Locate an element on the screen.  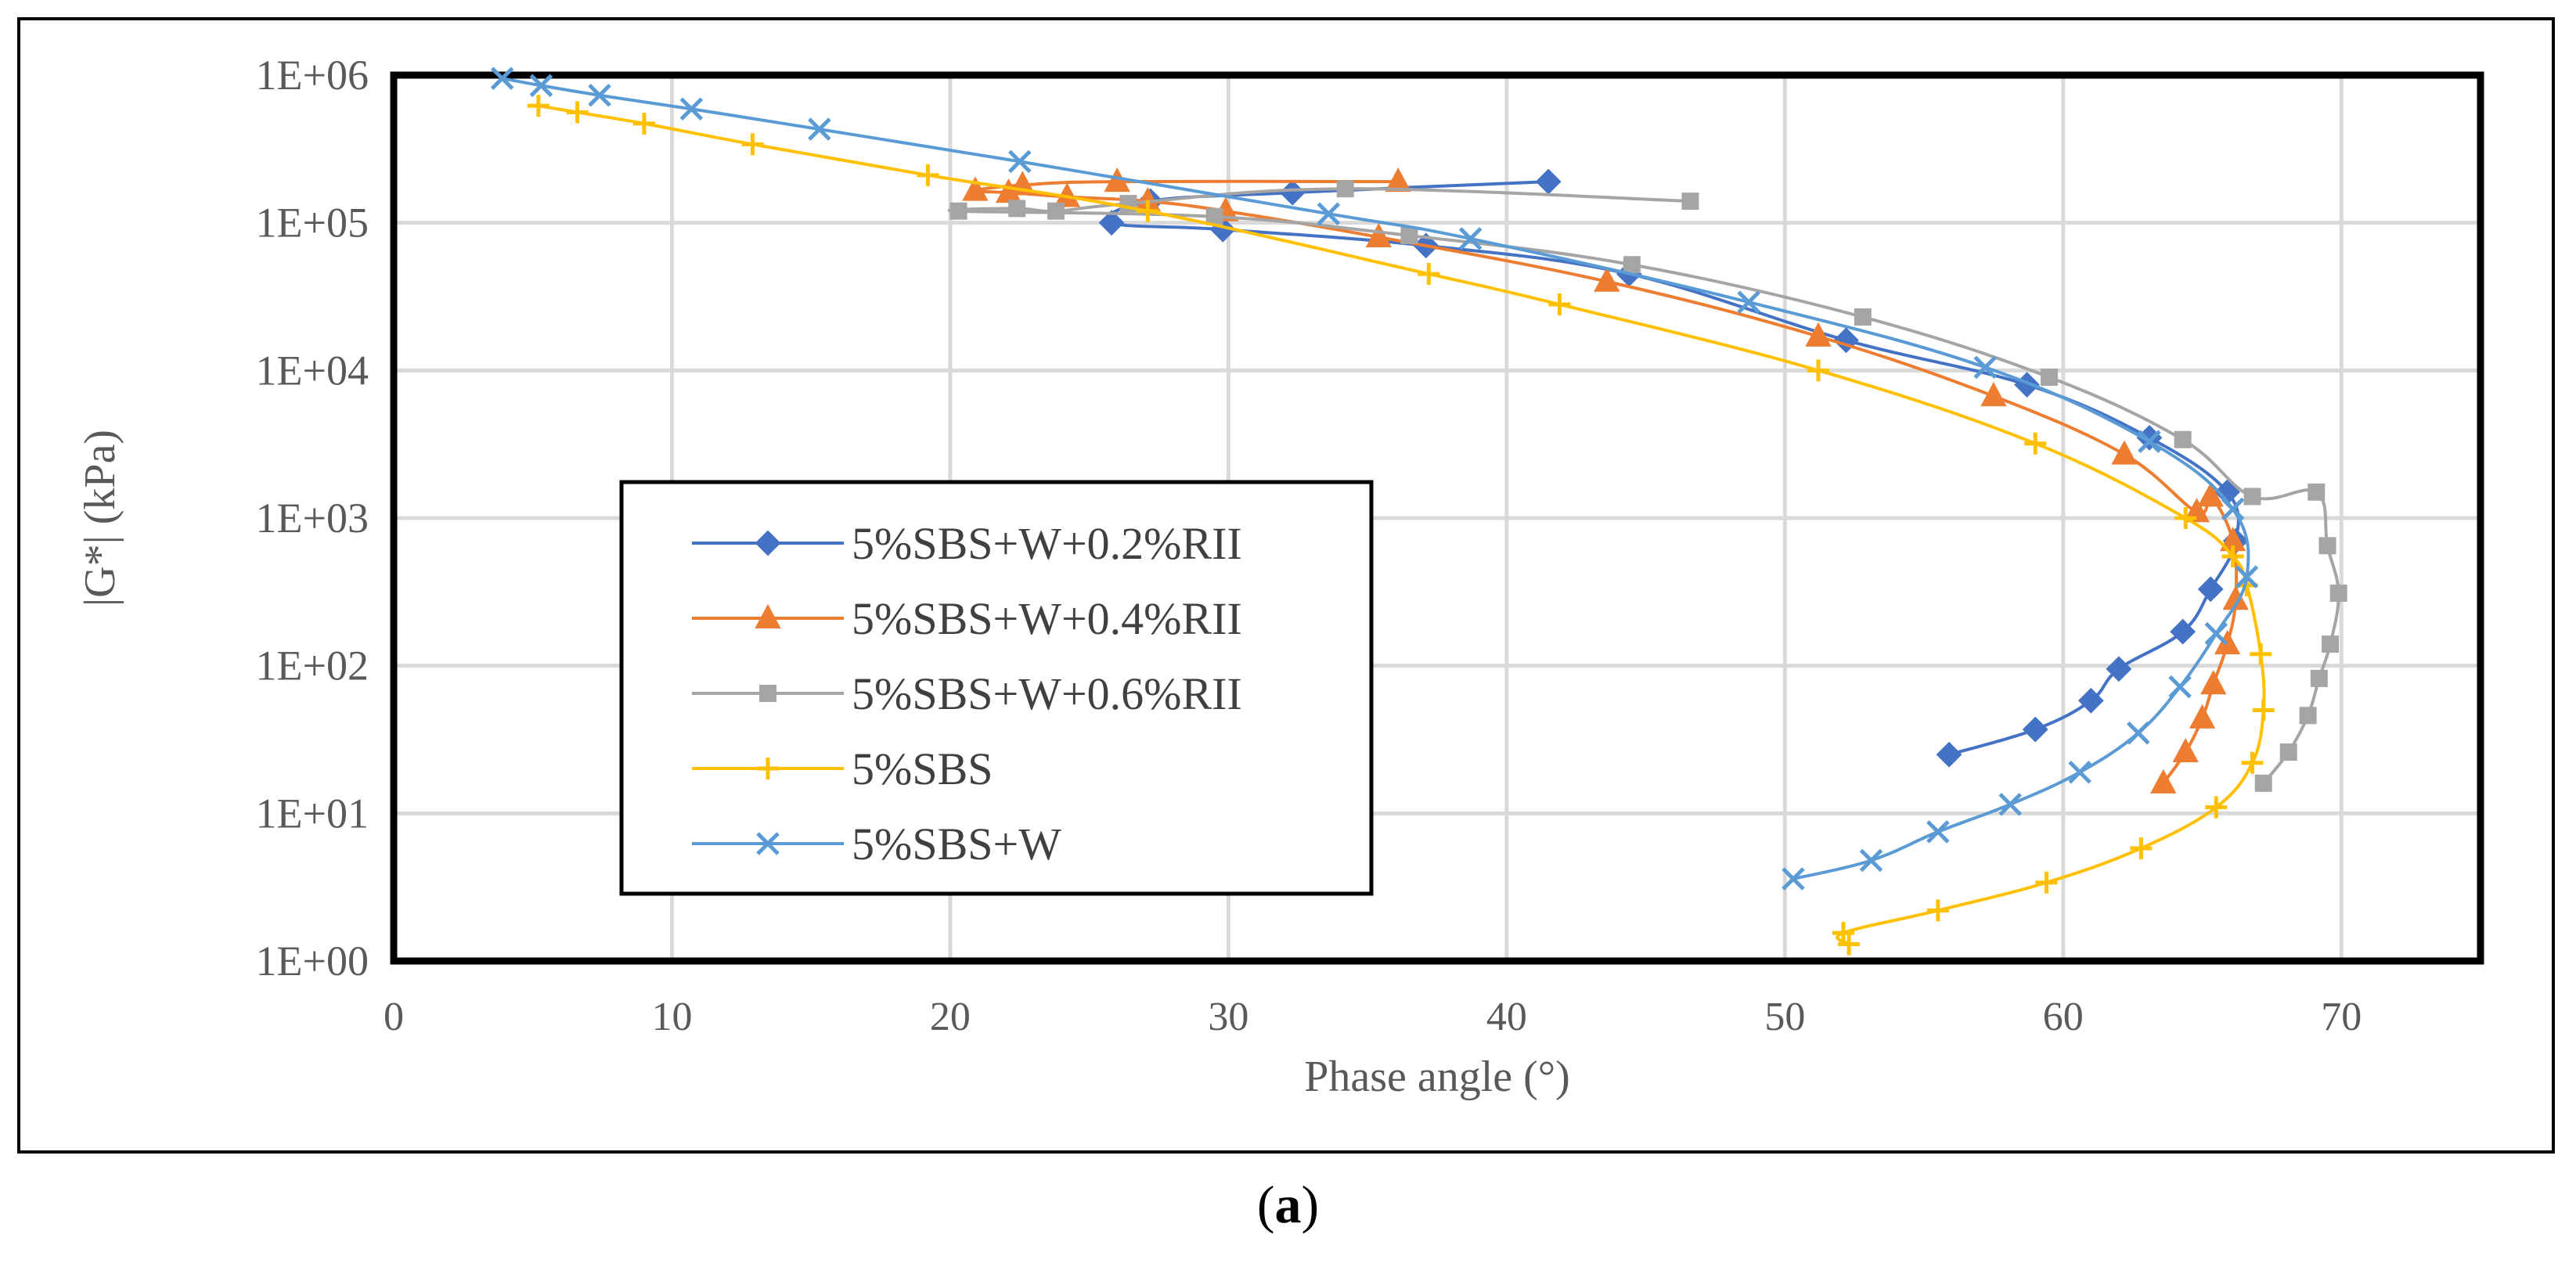
x-tick-label: 50 is located at coordinates (1784, 1017).